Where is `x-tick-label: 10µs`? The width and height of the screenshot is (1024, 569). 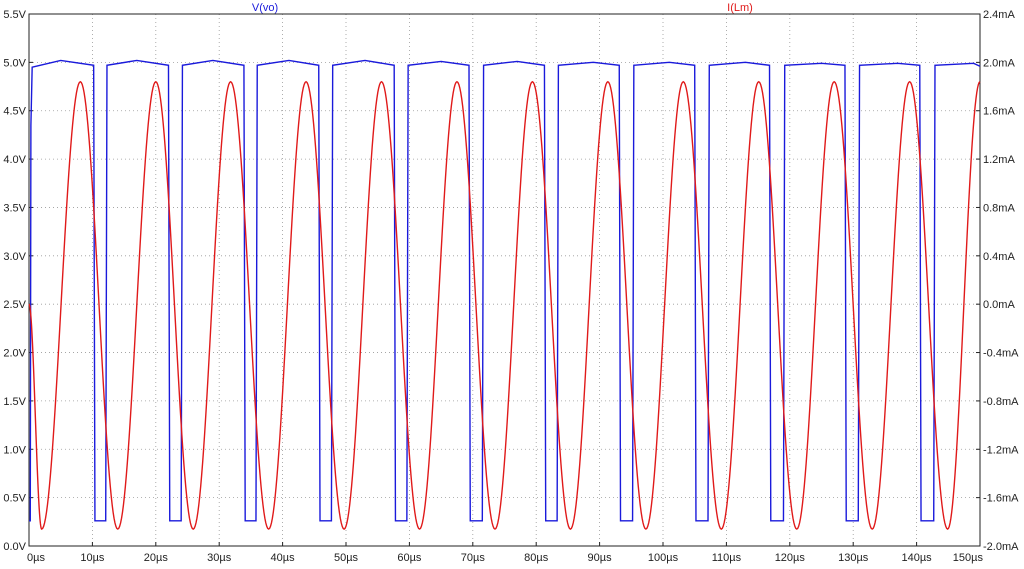 x-tick-label: 10µs is located at coordinates (92, 558).